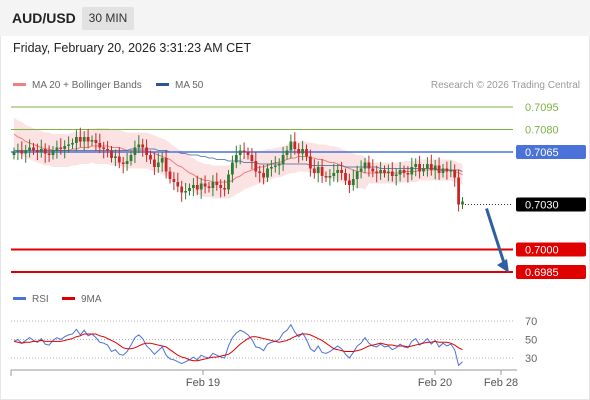 This screenshot has width=590, height=400. What do you see at coordinates (295, 18) in the screenshot?
I see `chart-header: AUD/USD 30 MIN` at bounding box center [295, 18].